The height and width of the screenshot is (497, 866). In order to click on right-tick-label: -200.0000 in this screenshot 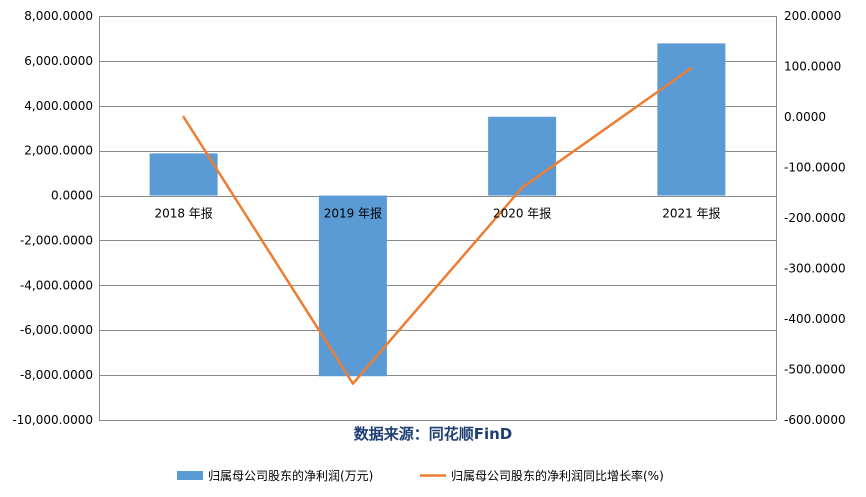, I will do `click(815, 218)`.